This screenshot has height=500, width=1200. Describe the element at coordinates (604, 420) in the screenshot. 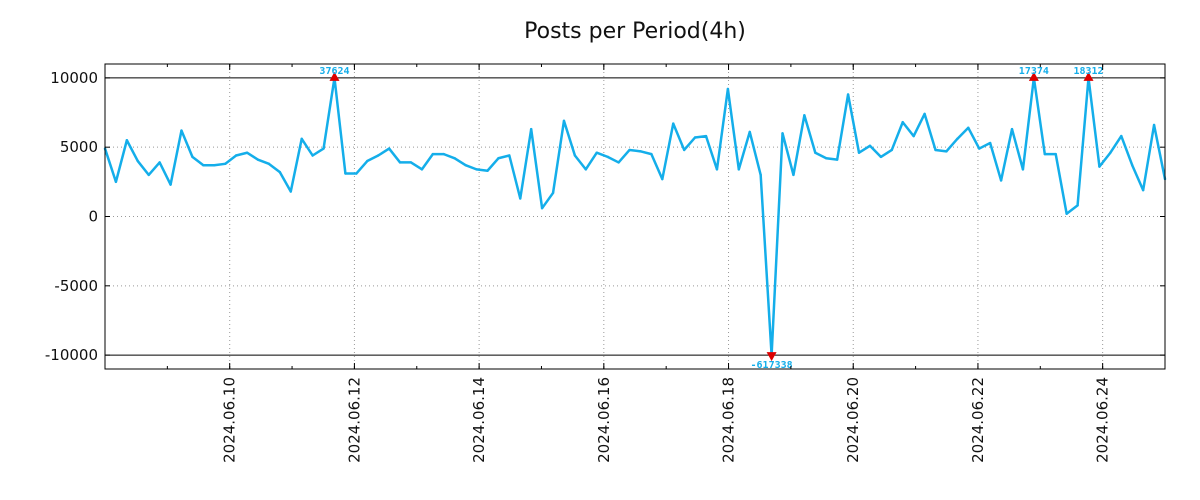

I see `x-tick-label: 2024.06.16` at that location.